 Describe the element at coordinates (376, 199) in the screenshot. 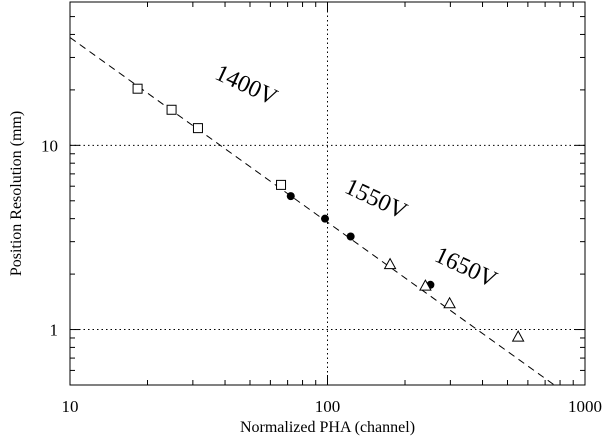

I see `voltage-annotation: 1550V` at that location.